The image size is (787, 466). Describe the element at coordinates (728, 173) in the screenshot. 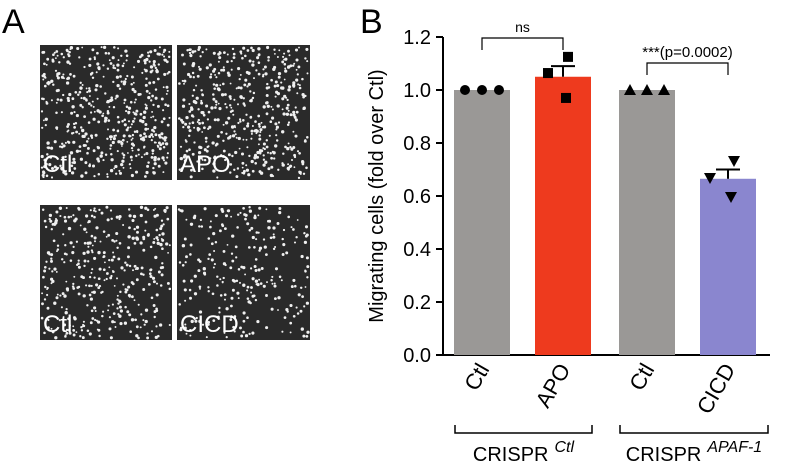

I see `error-bar` at that location.